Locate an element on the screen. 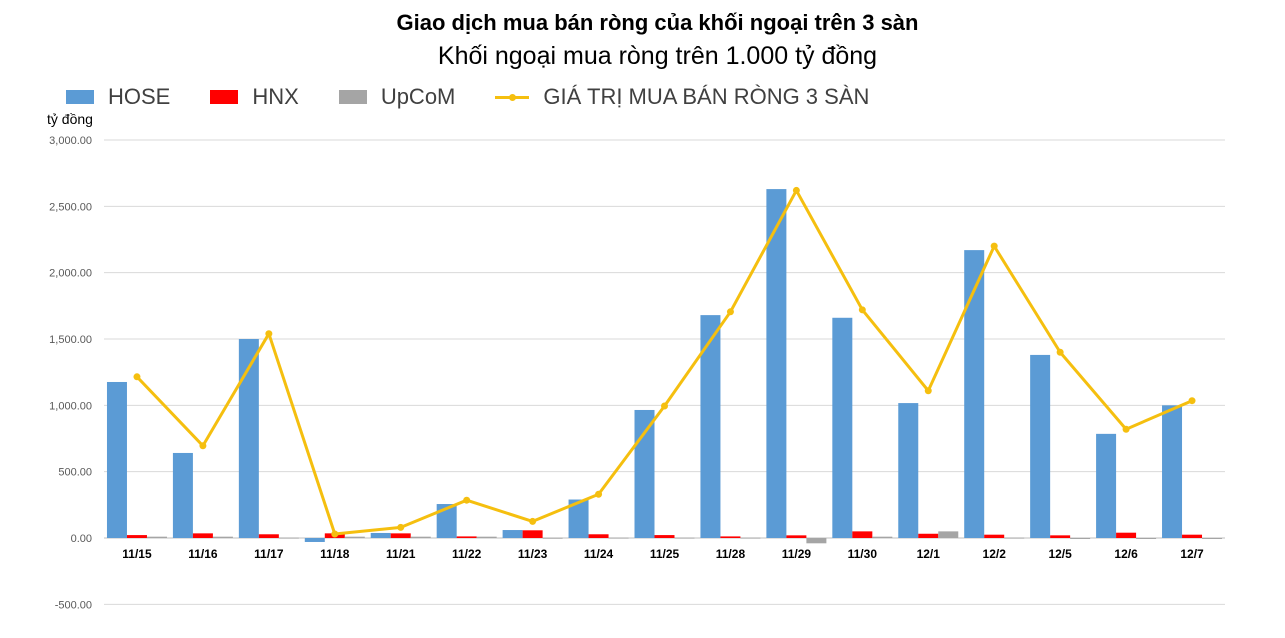  y-tick-label: 1,500.00 is located at coordinates (70, 340).